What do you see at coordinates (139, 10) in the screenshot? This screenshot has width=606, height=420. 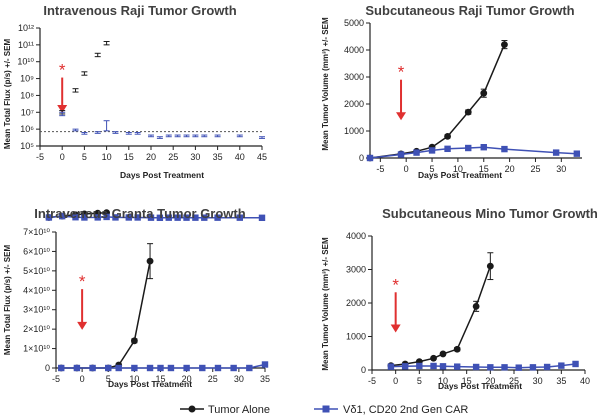 I see `chart-title: Intravenous Raji Tumor Growth` at bounding box center [139, 10].